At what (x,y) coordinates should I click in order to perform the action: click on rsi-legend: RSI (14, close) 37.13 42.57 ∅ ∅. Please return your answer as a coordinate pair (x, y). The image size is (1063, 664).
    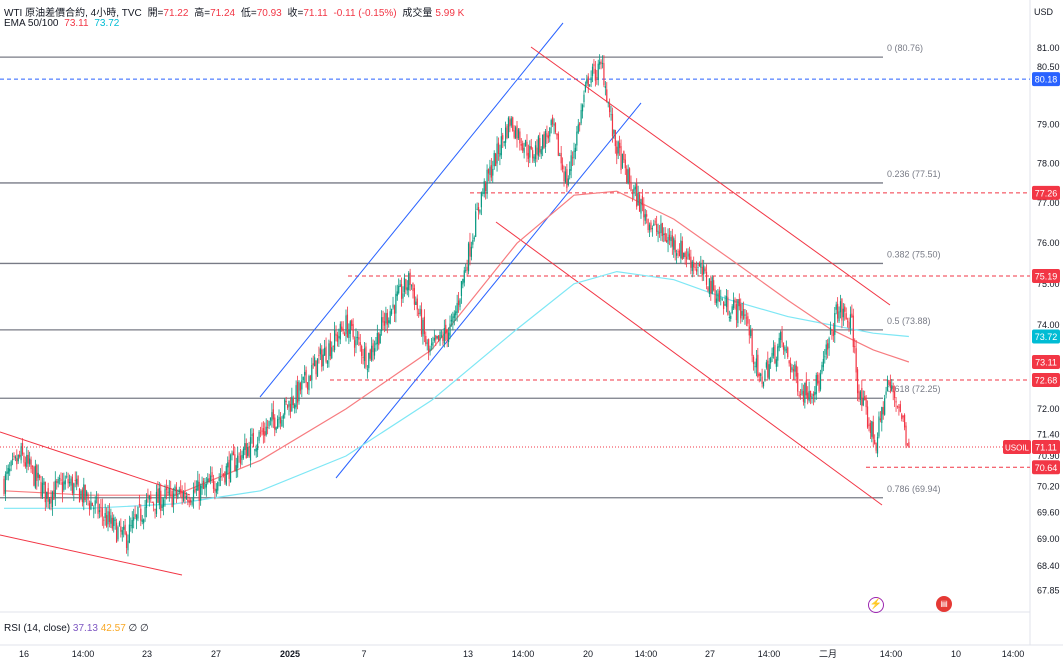
    Looking at the image, I should click on (76, 628).